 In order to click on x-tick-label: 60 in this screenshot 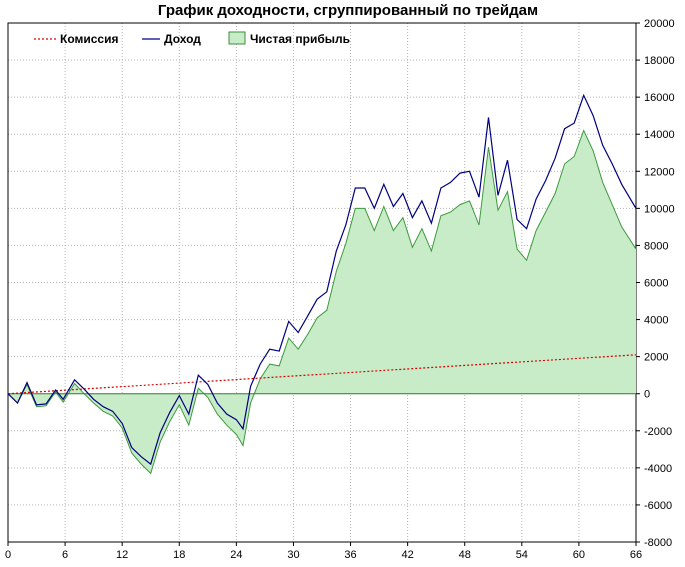, I will do `click(579, 555)`.